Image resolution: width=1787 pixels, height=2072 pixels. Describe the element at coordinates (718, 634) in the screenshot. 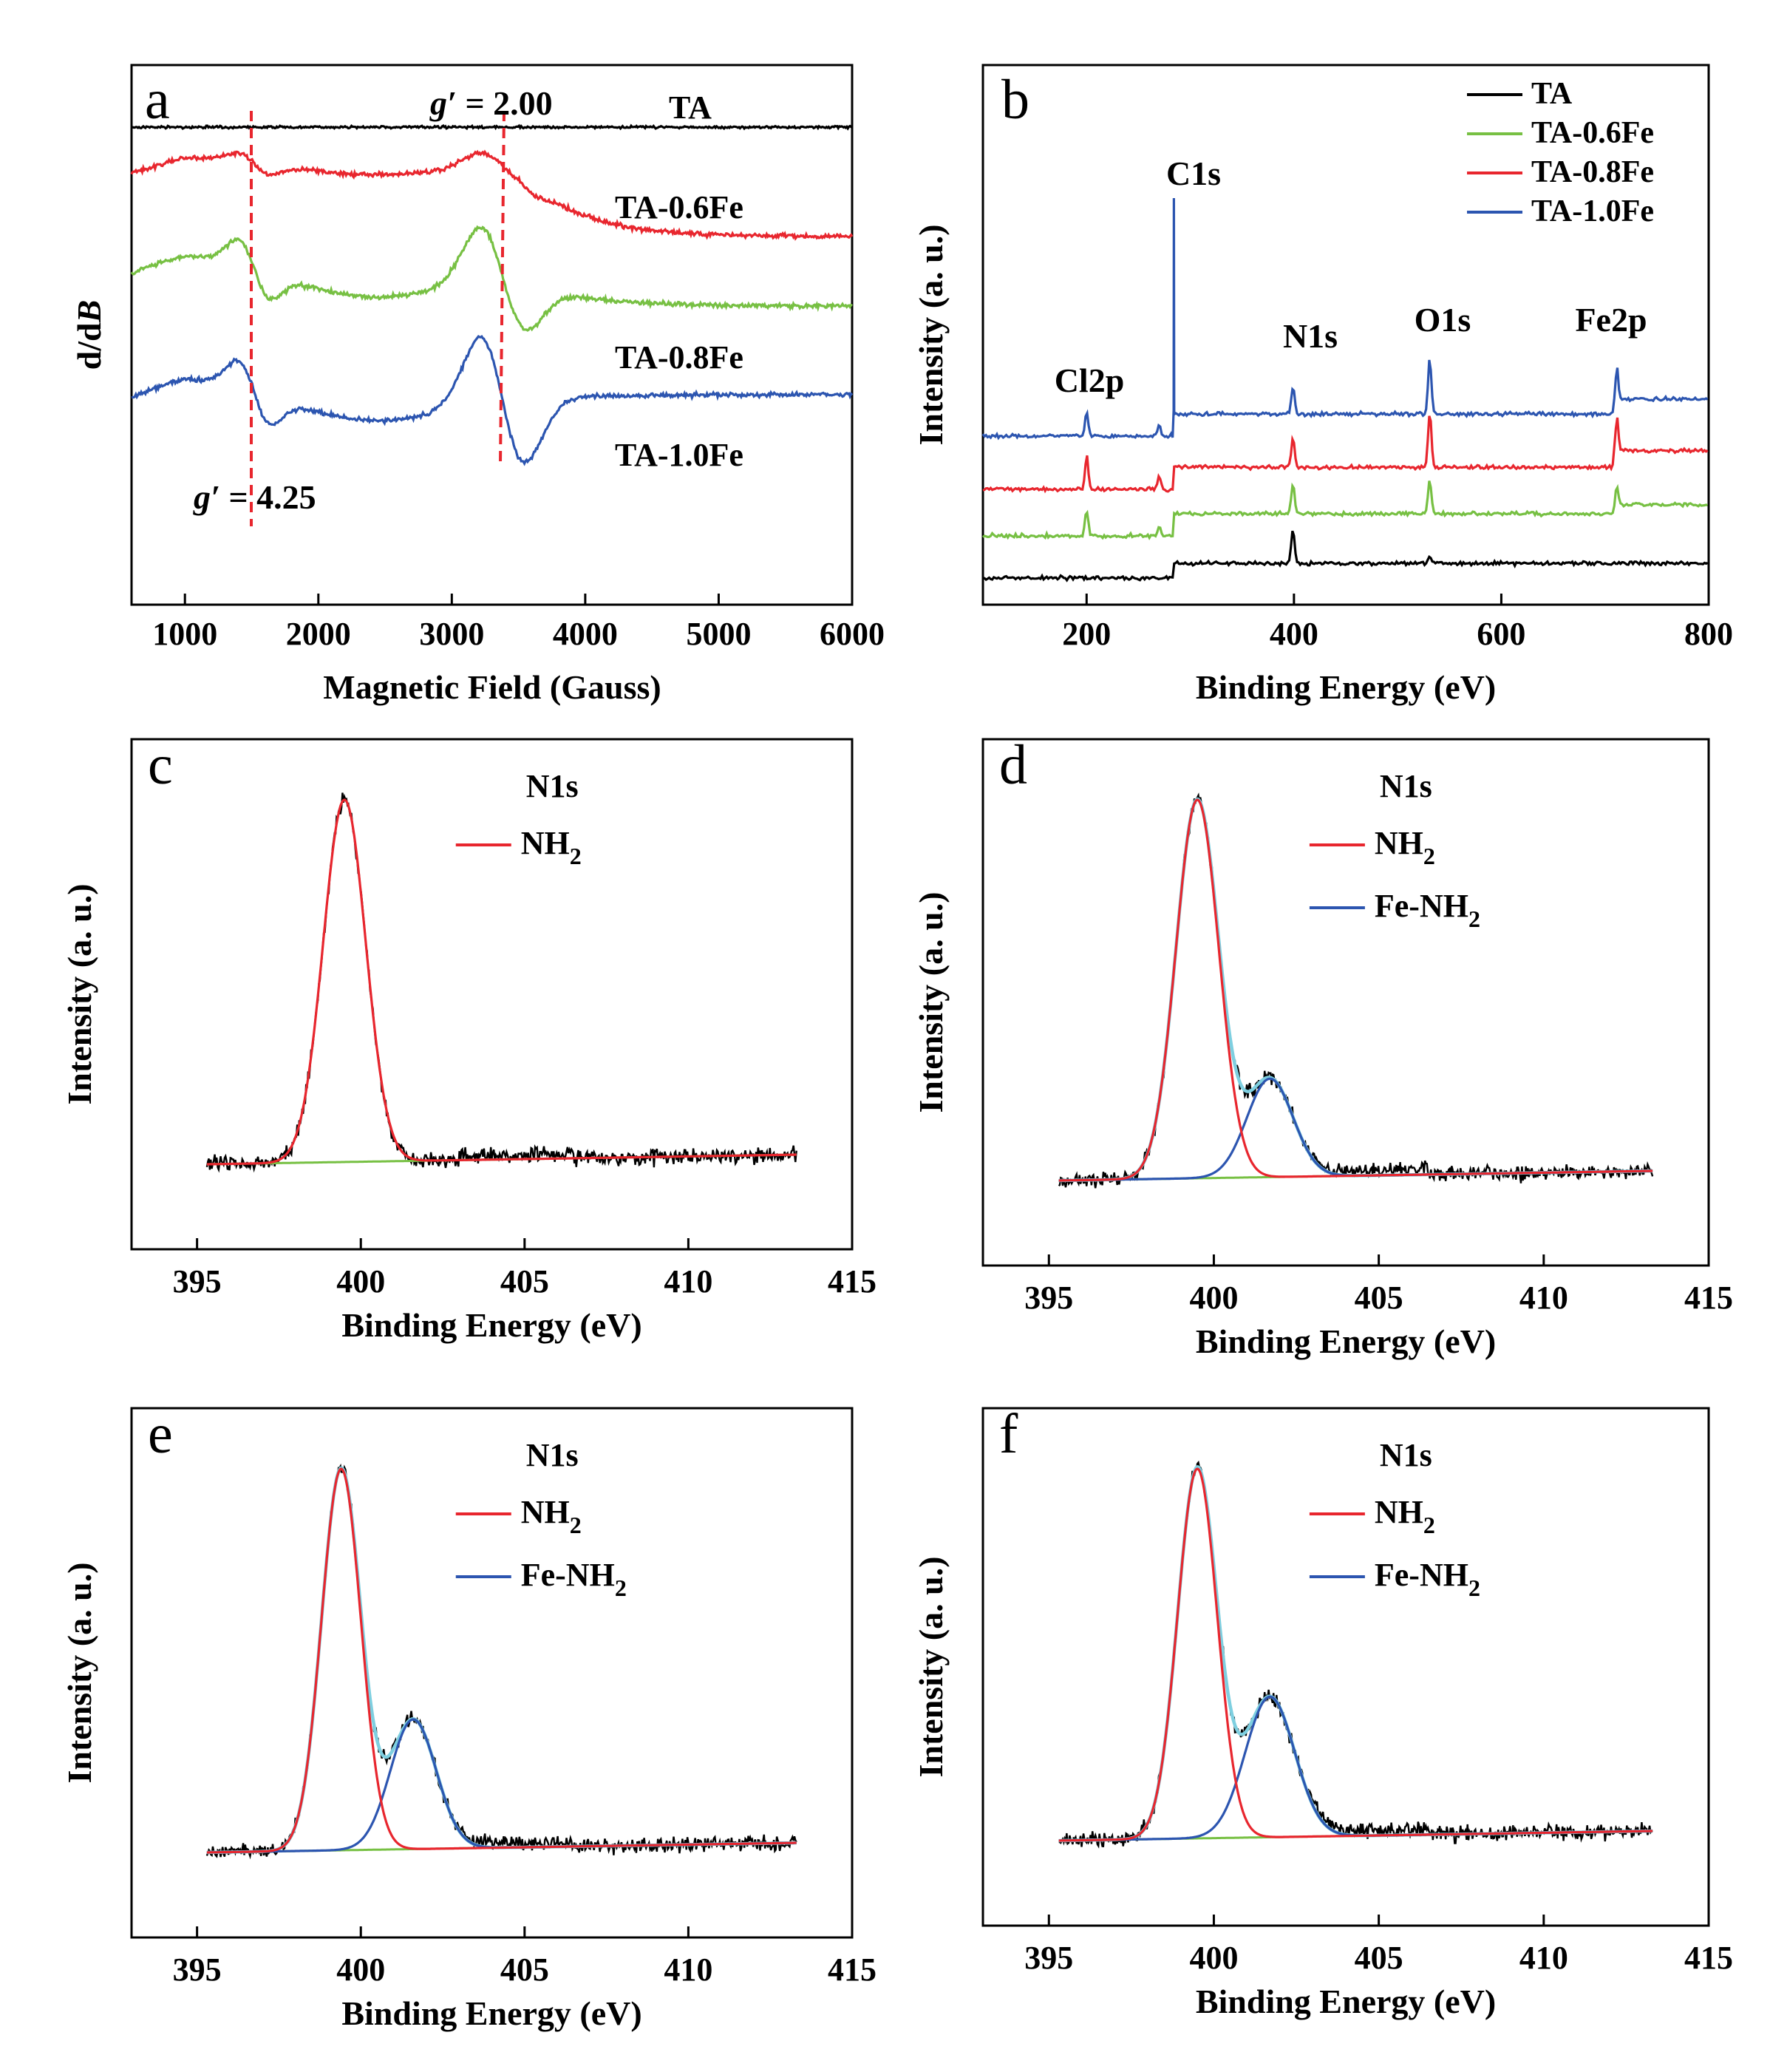

I see `x-tick-label: 5000` at that location.